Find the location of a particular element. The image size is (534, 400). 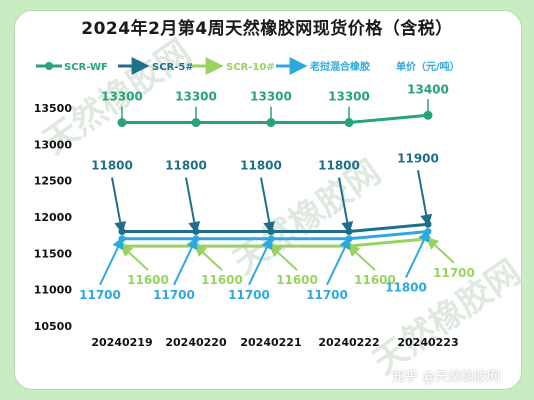

series-line is located at coordinates (275, 228).